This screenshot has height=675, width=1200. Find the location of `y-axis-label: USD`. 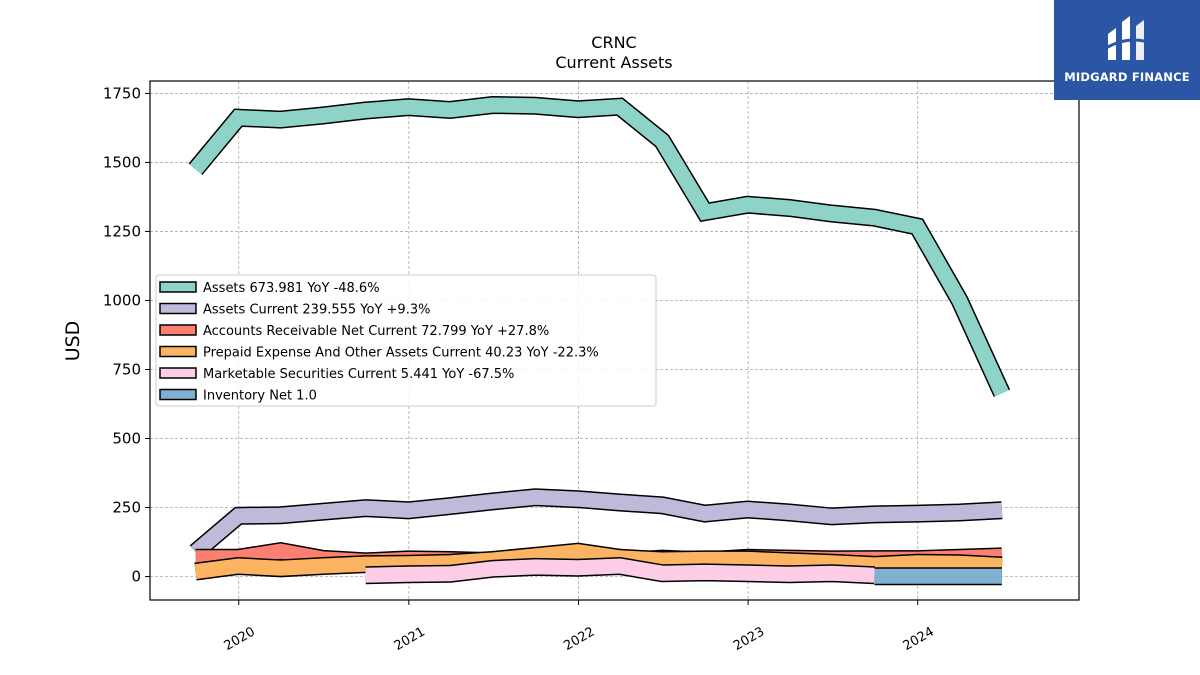

y-axis-label: USD is located at coordinates (73, 341).